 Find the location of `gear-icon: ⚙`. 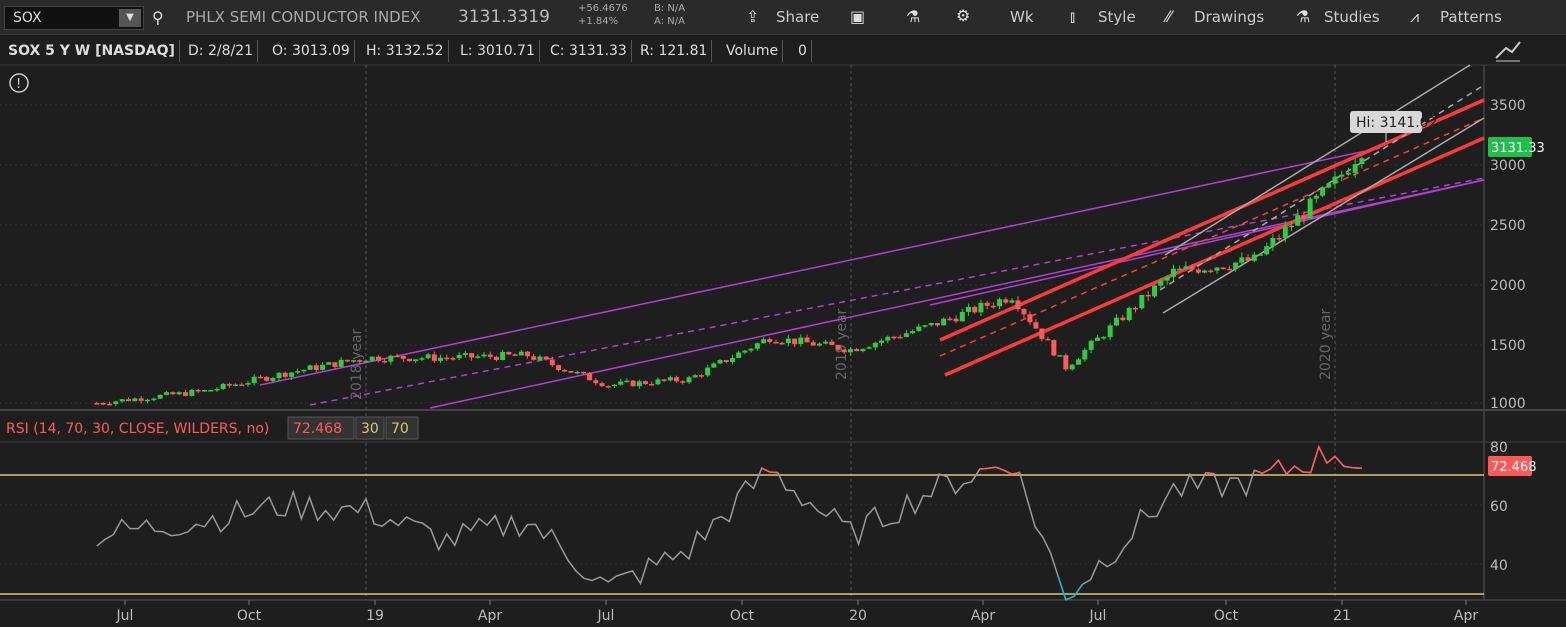

gear-icon: ⚙ is located at coordinates (963, 15).